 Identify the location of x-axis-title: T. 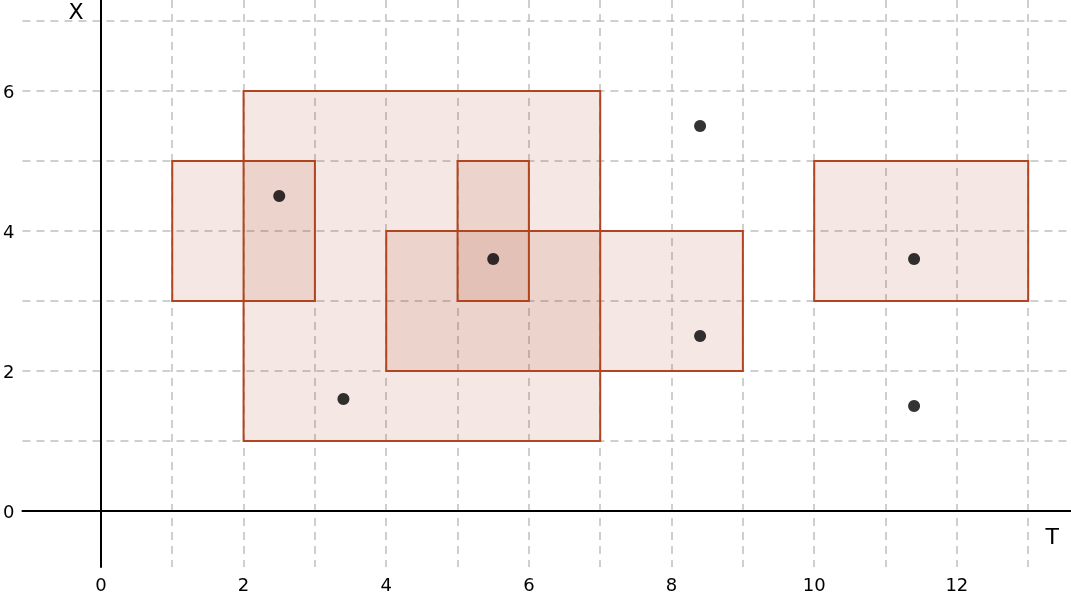
(1052, 536).